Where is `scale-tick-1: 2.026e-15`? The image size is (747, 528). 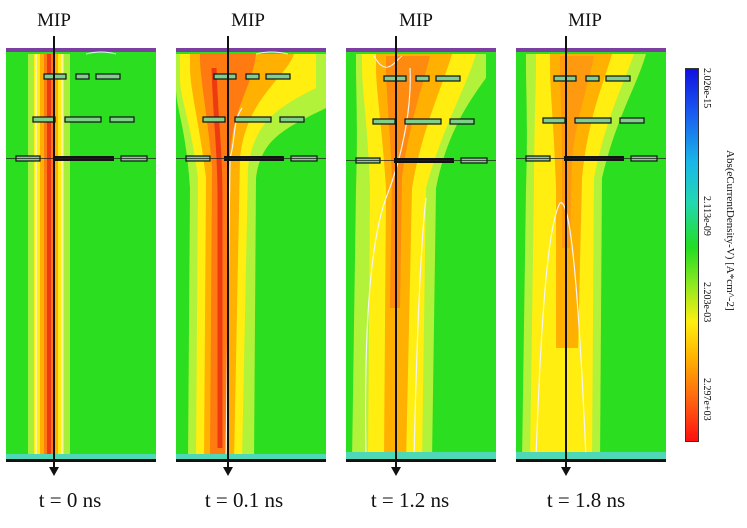
scale-tick-1: 2.026e-15 is located at coordinates (706, 88).